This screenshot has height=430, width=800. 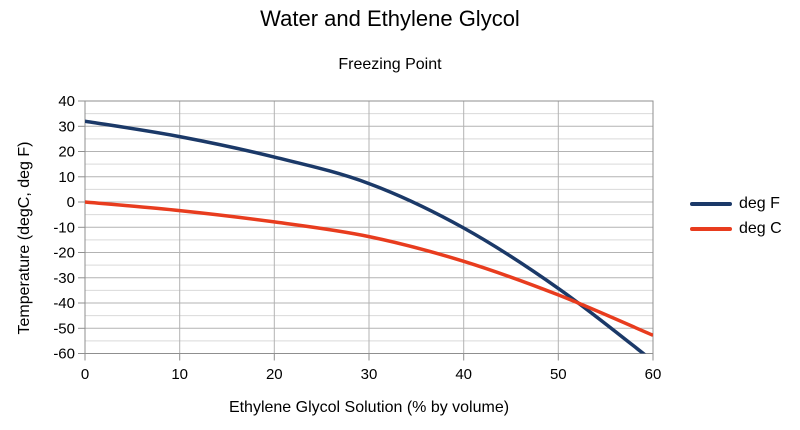 I want to click on chart-subtitle: Freezing Point, so click(x=390, y=64).